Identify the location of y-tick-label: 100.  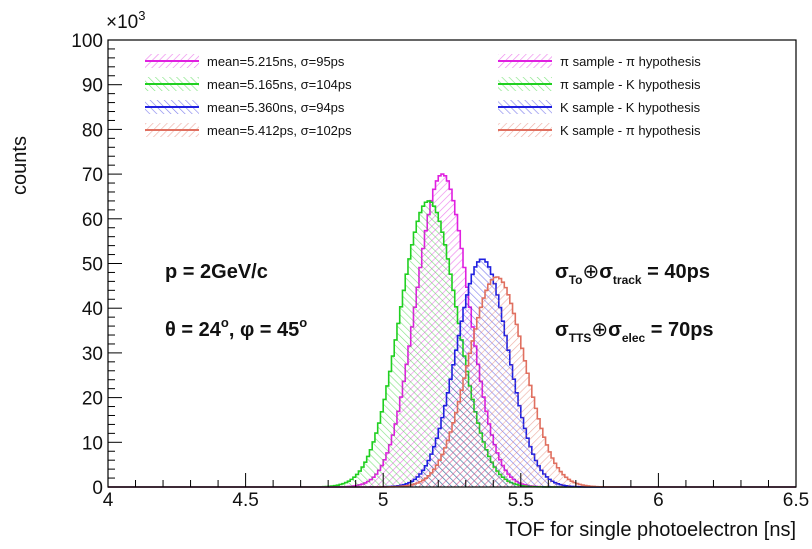
(87, 41).